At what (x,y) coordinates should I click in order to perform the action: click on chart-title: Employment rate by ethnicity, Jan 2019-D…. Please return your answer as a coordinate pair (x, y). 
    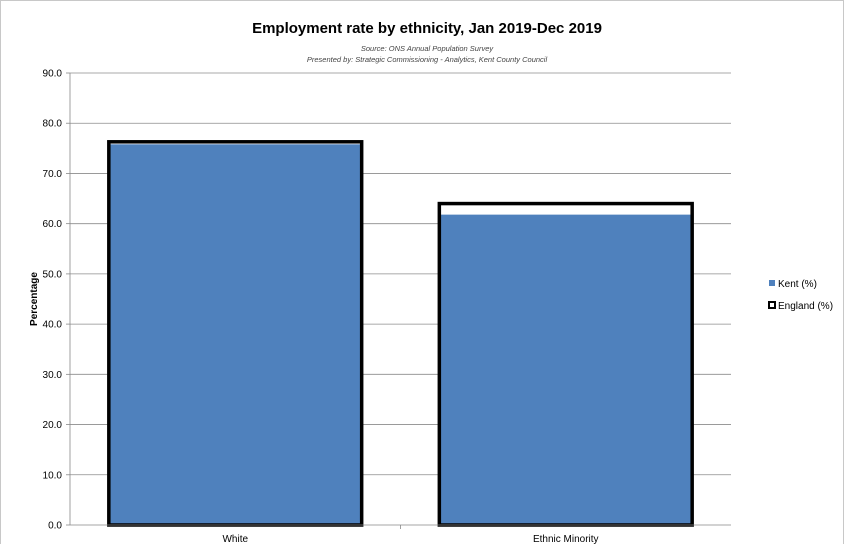
    Looking at the image, I should click on (427, 28).